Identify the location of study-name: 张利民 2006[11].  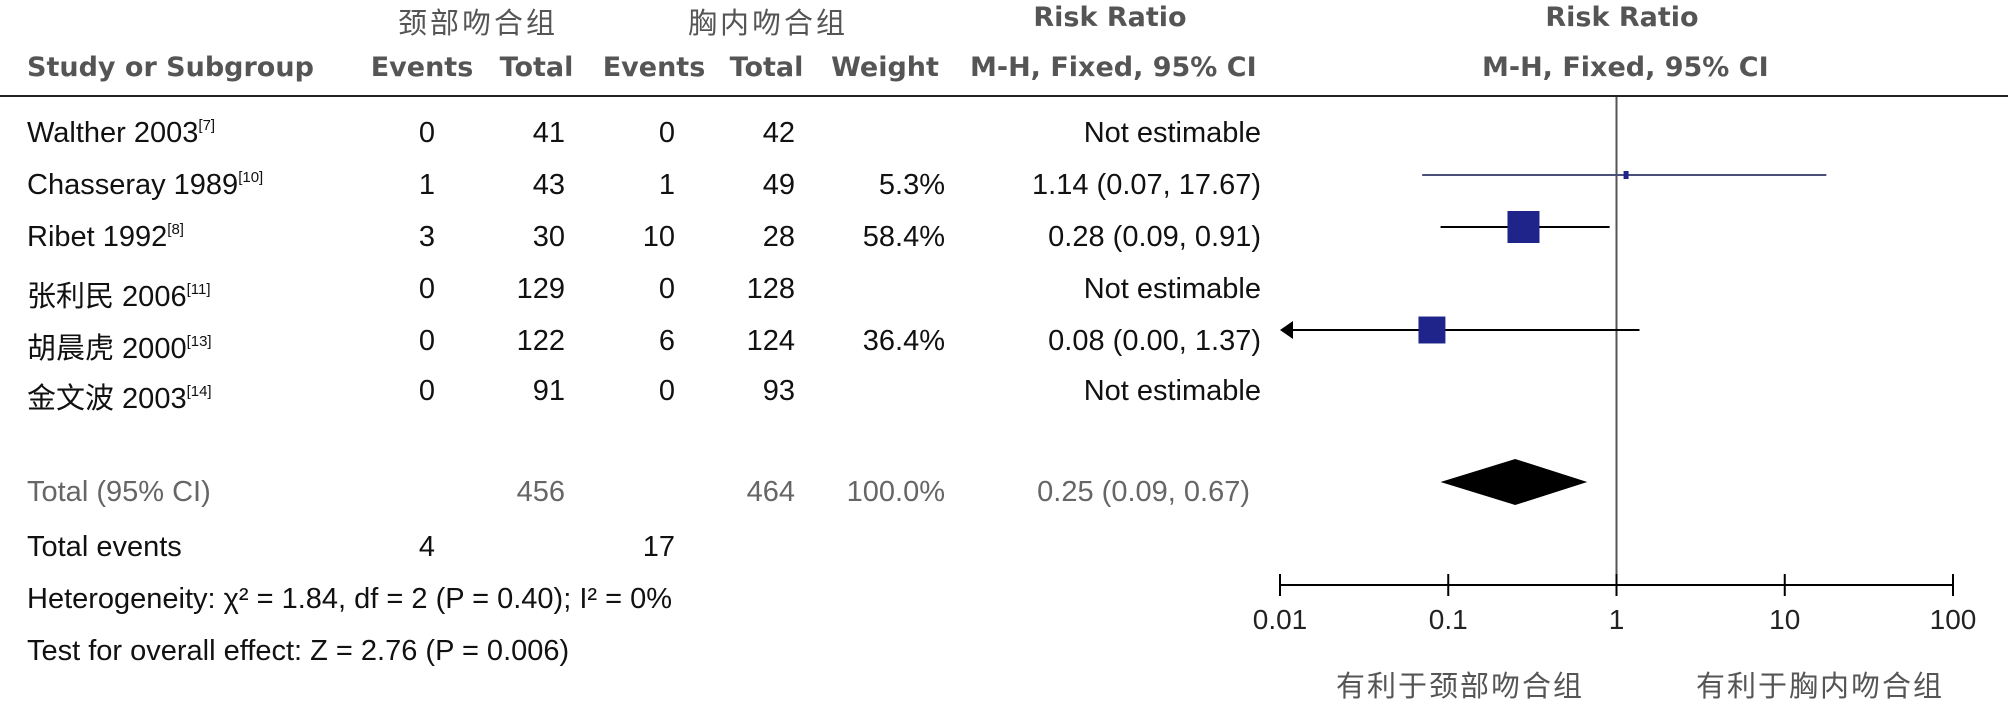
(118, 294).